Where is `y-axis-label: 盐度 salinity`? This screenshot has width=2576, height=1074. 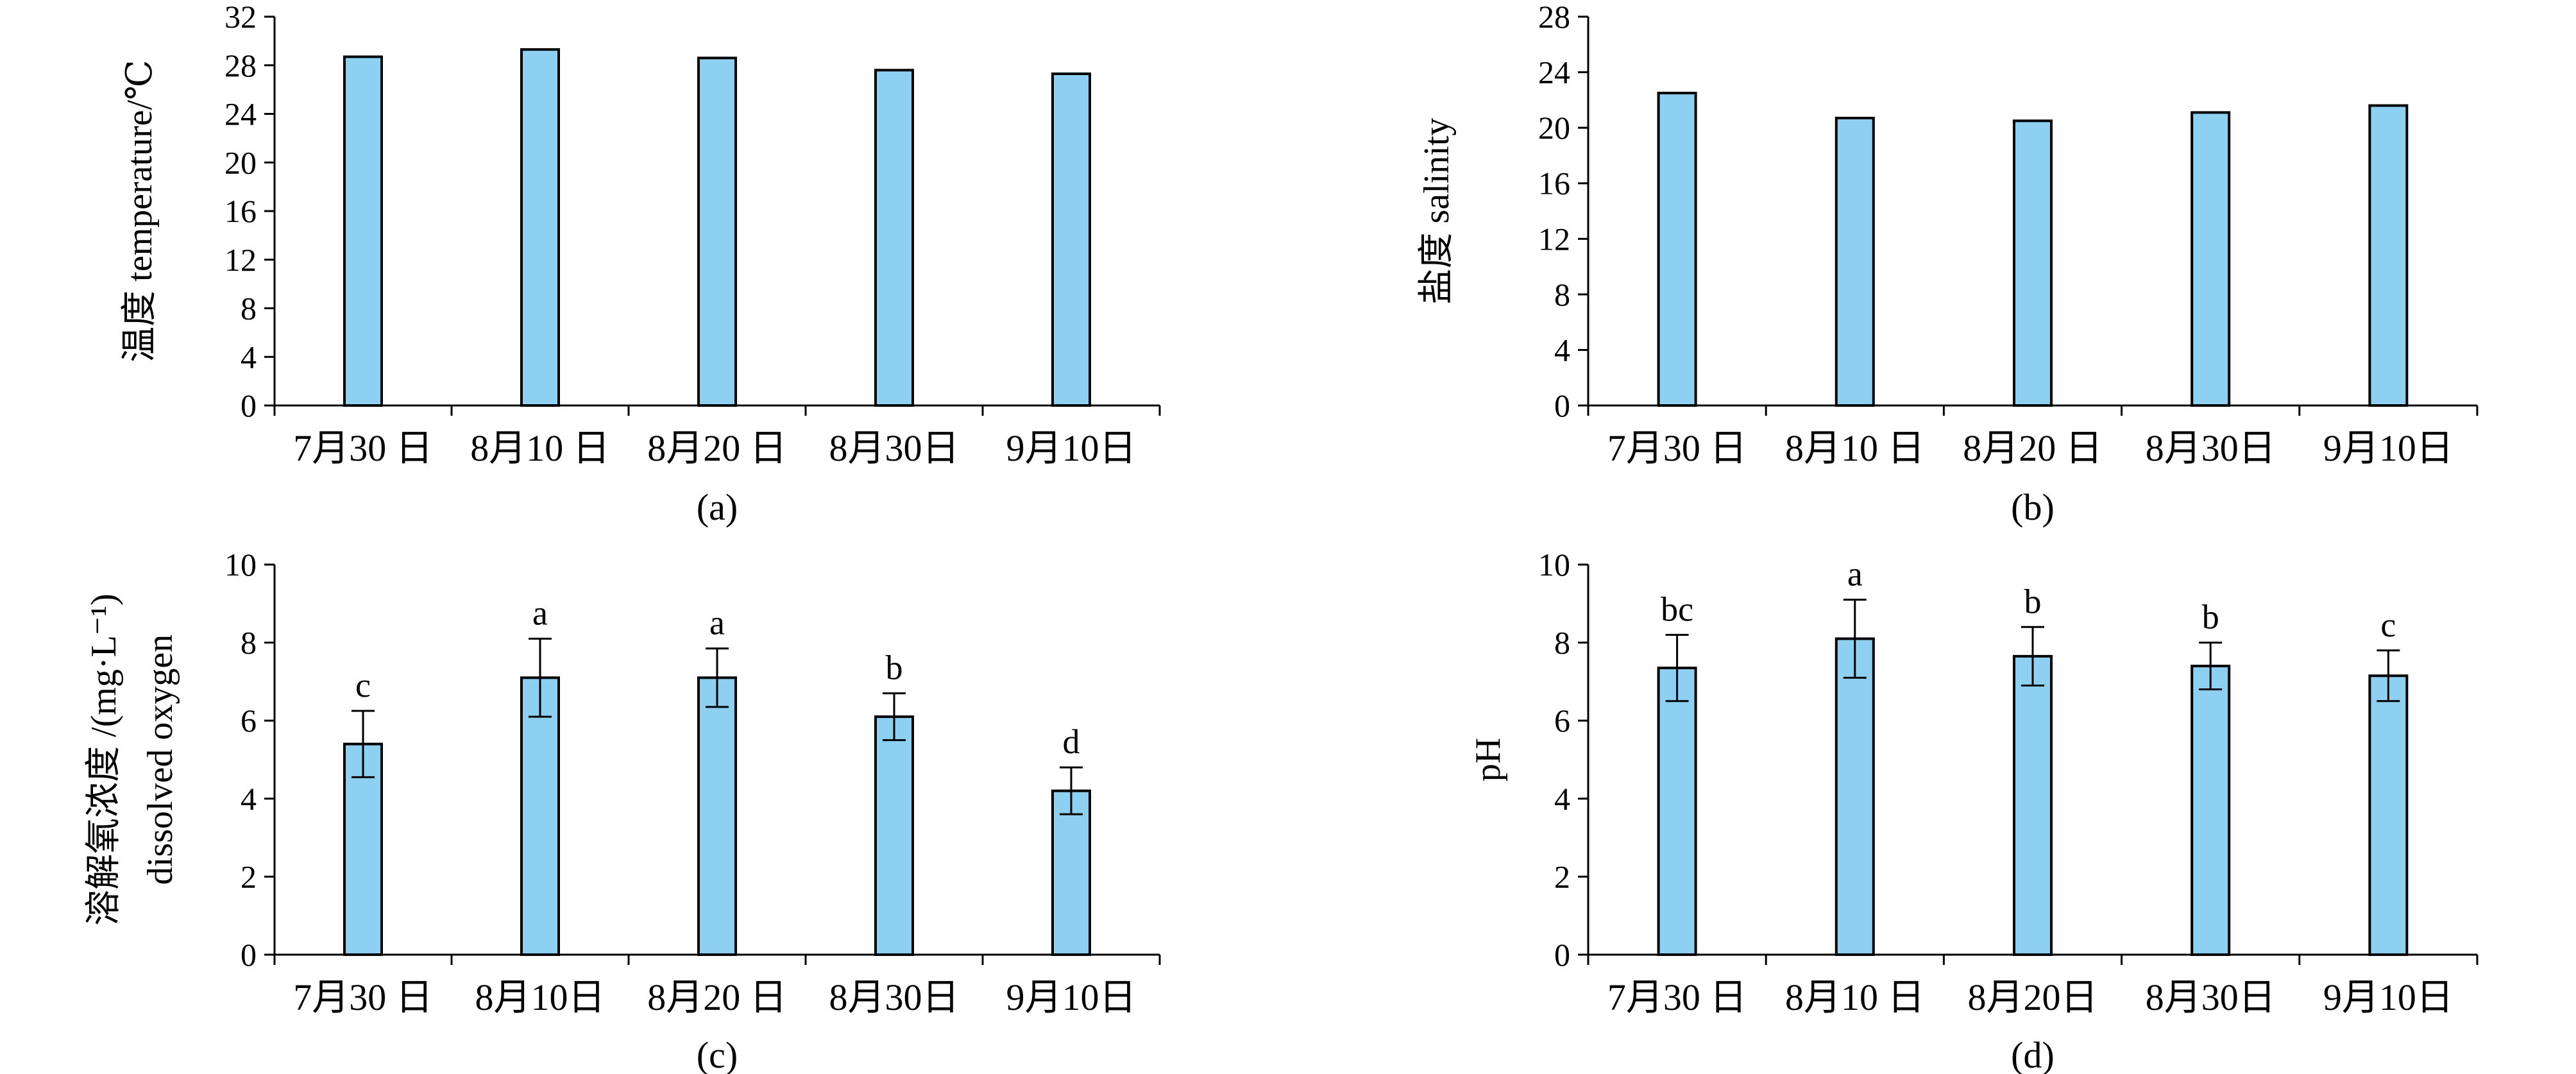 y-axis-label: 盐度 salinity is located at coordinates (1437, 211).